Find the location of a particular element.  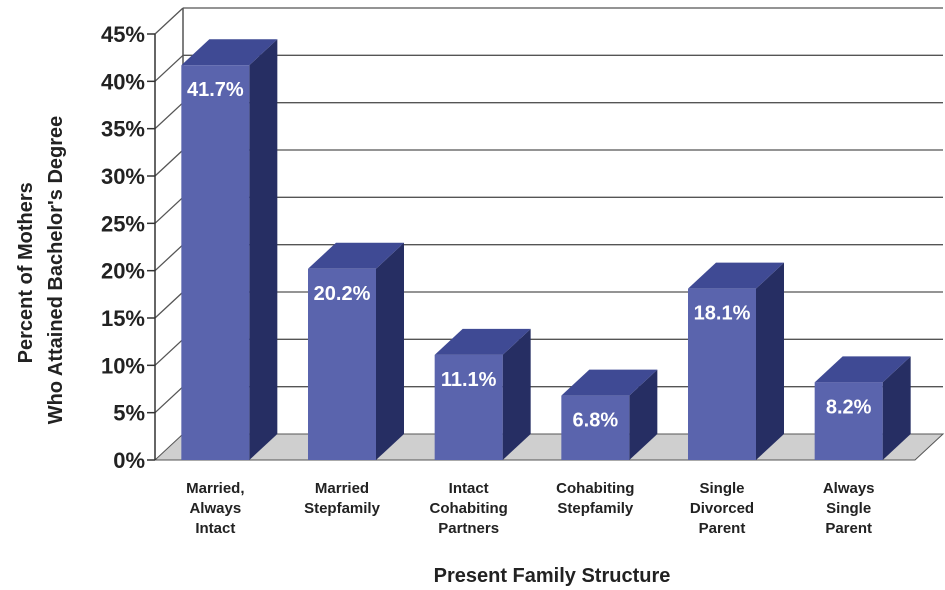

bar: 41.7% is located at coordinates (229, 250).